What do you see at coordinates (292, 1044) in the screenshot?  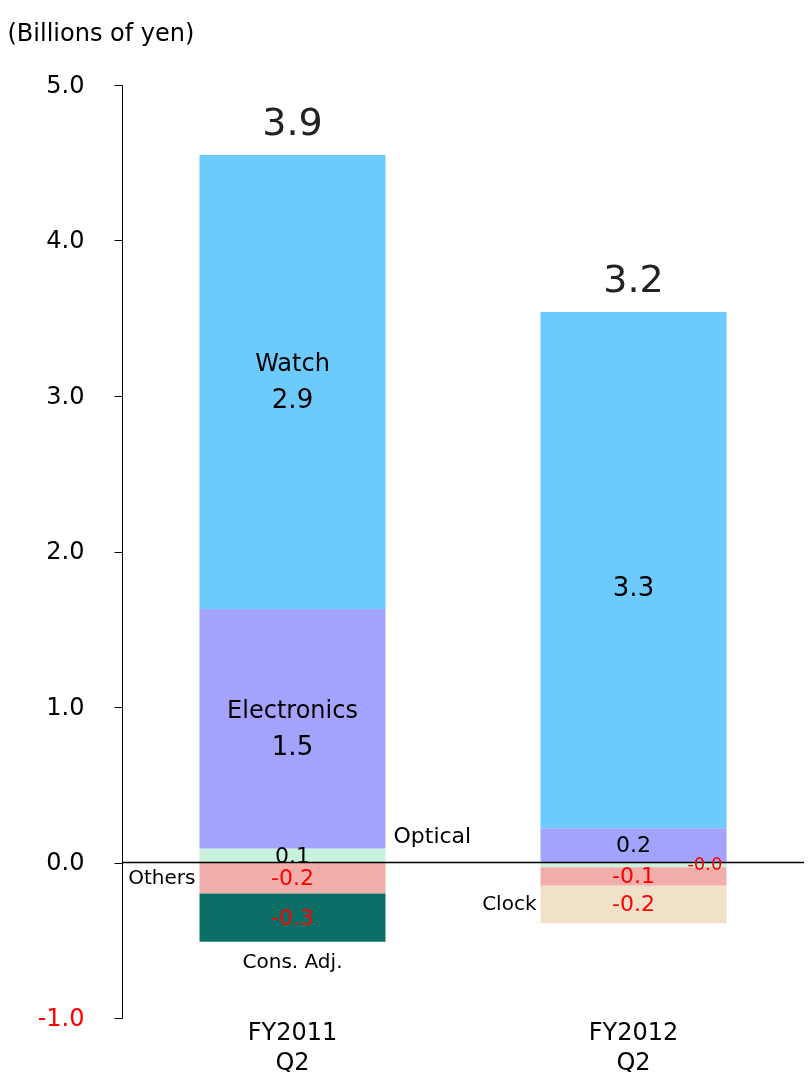 I see `x-tick-label: FY2011 Q2` at bounding box center [292, 1044].